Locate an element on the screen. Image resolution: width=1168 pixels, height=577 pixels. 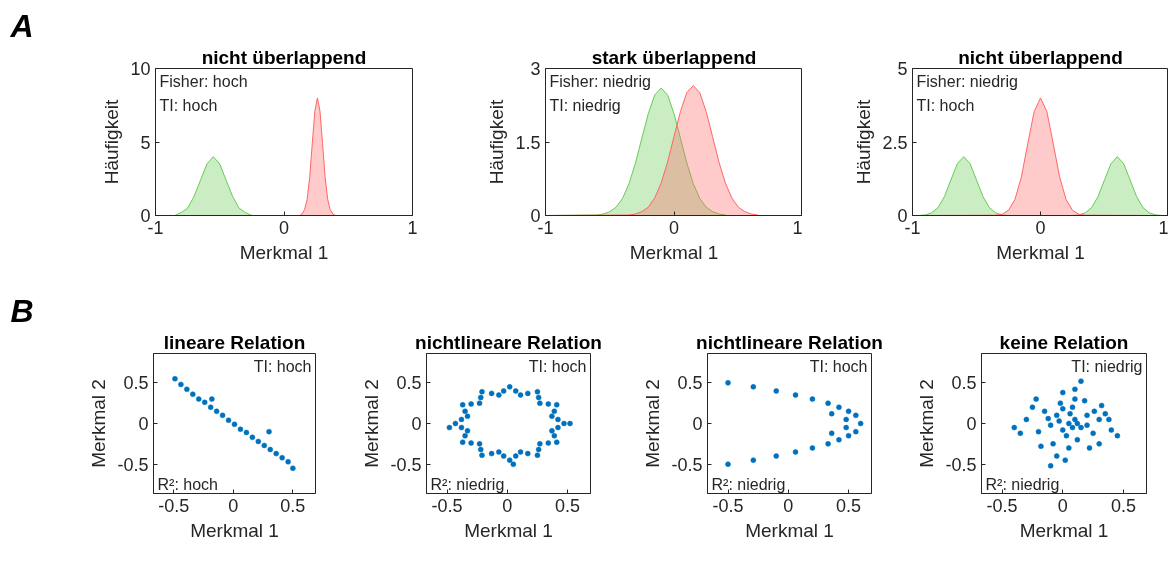
annotation: TI: niedrig is located at coordinates (585, 105).